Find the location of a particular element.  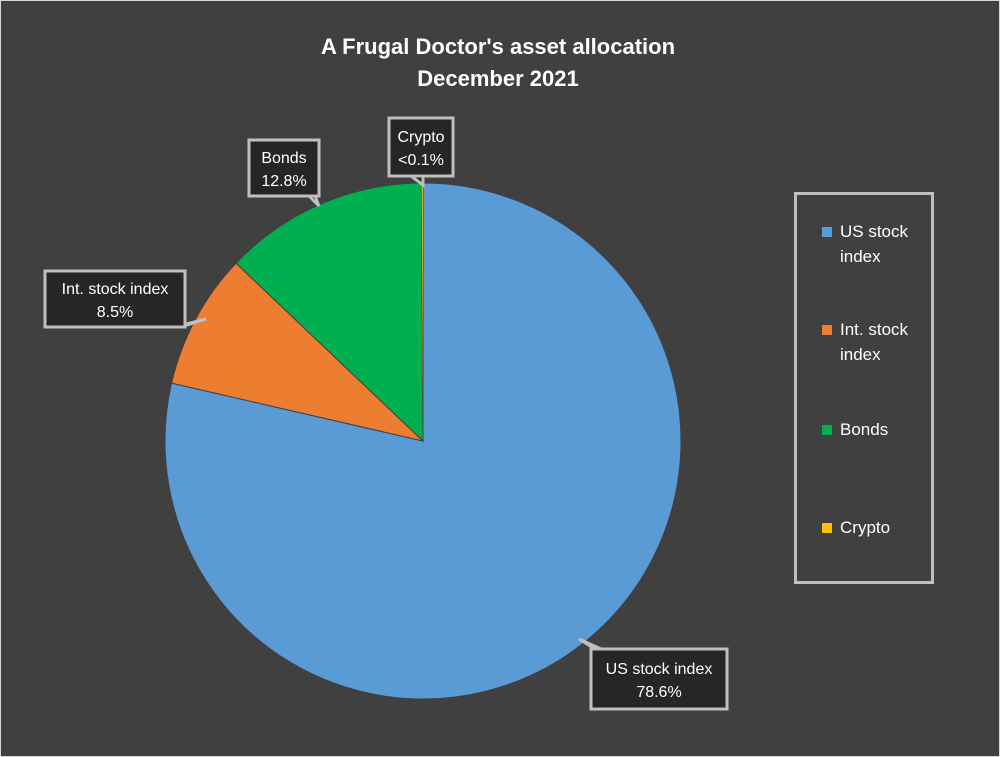

chart-subtitle-line: December 2021 is located at coordinates (498, 78).